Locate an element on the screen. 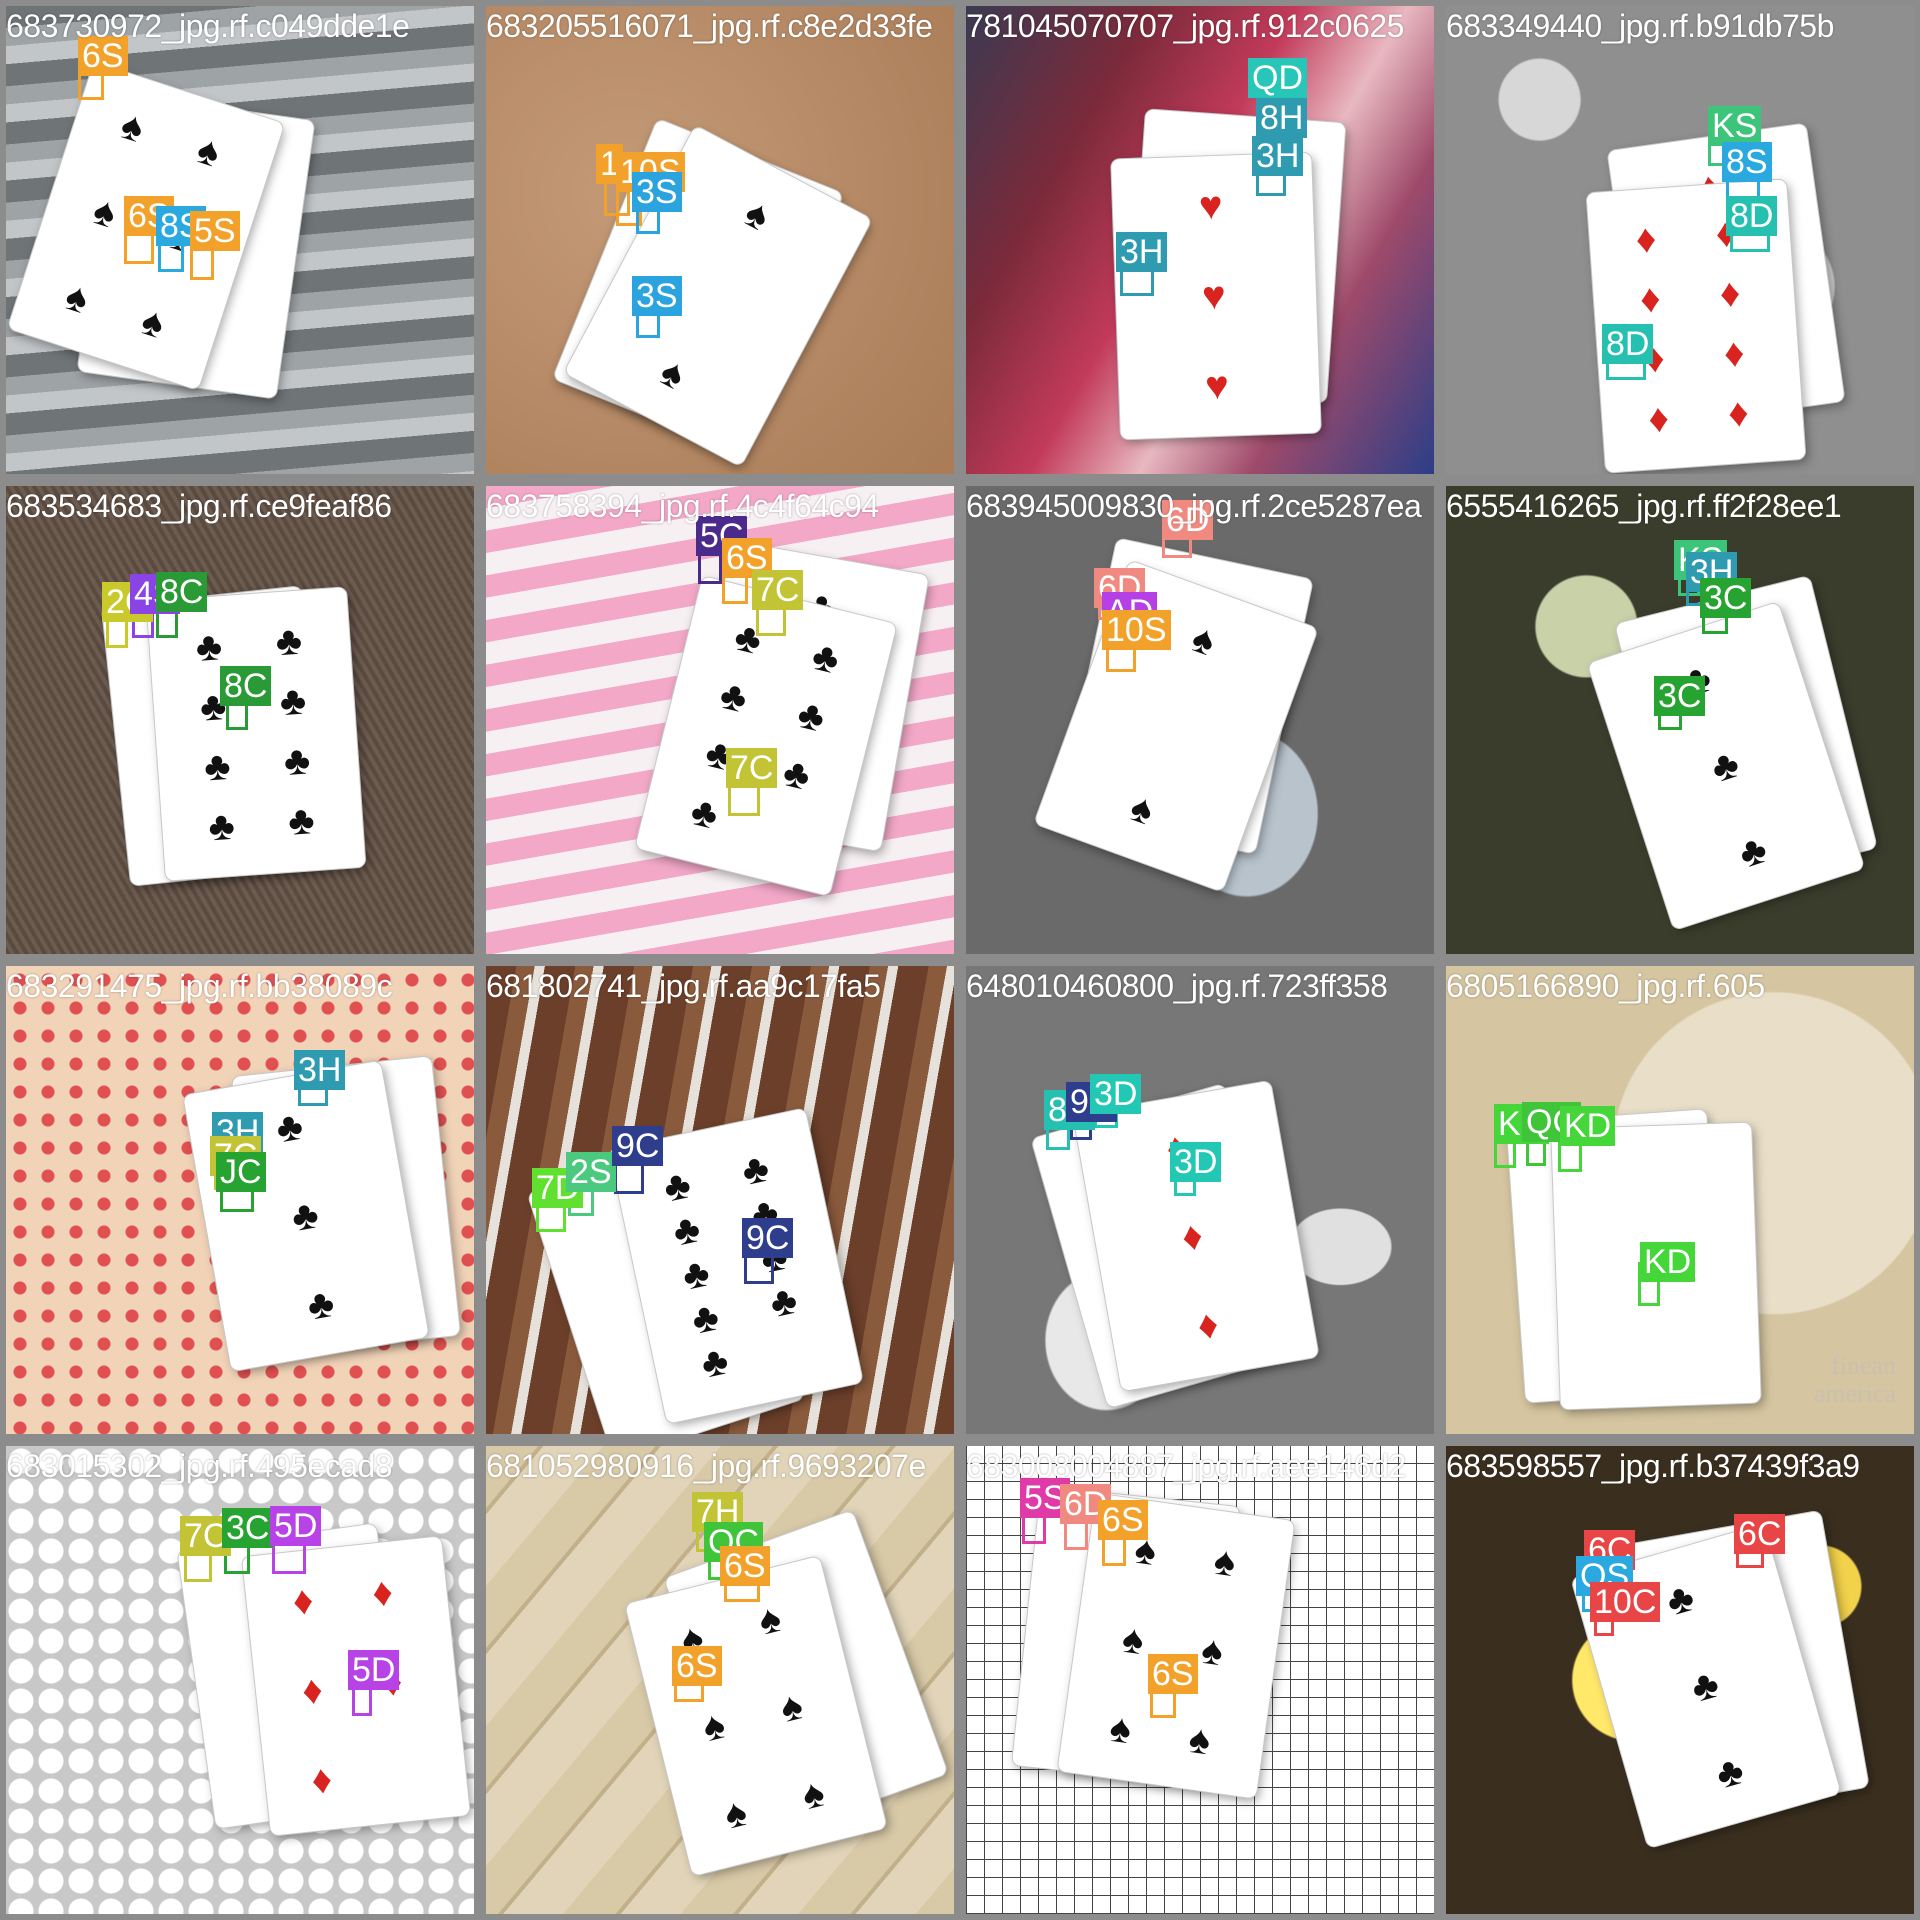 Image resolution: width=1920 pixels, height=1920 pixels. detection-label: 6D is located at coordinates (1188, 520).